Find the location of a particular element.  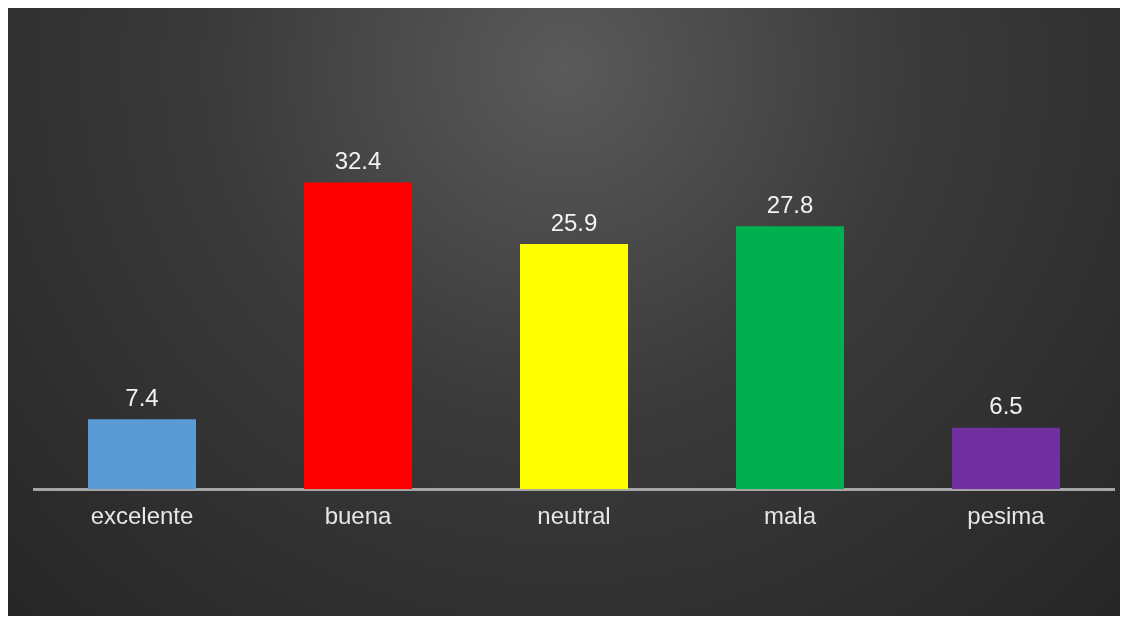

x-tick-label: neutral is located at coordinates (574, 516).